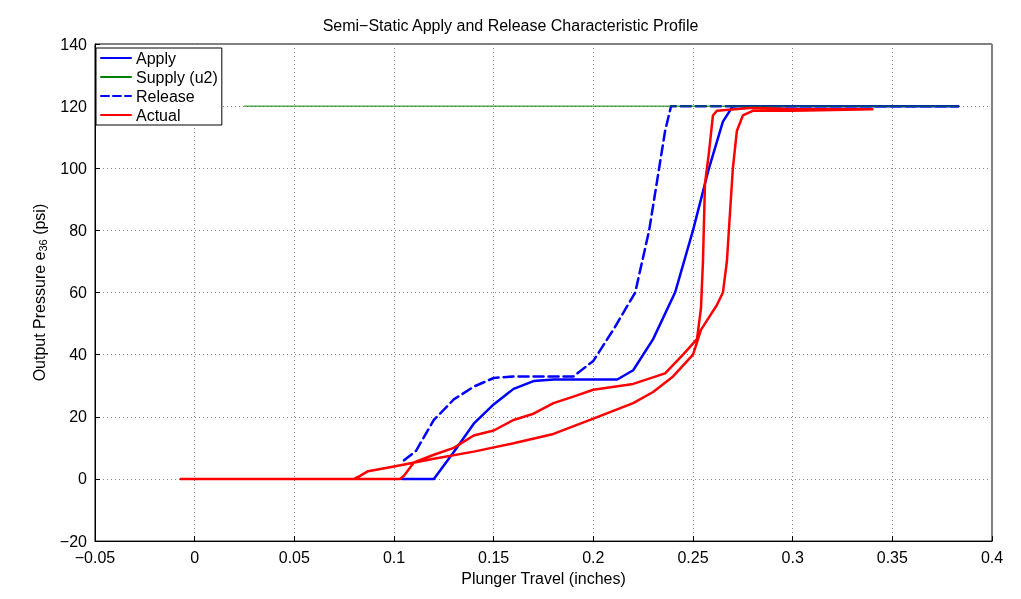 This screenshot has height=599, width=1021. I want to click on y-tick-label: 140, so click(74, 44).